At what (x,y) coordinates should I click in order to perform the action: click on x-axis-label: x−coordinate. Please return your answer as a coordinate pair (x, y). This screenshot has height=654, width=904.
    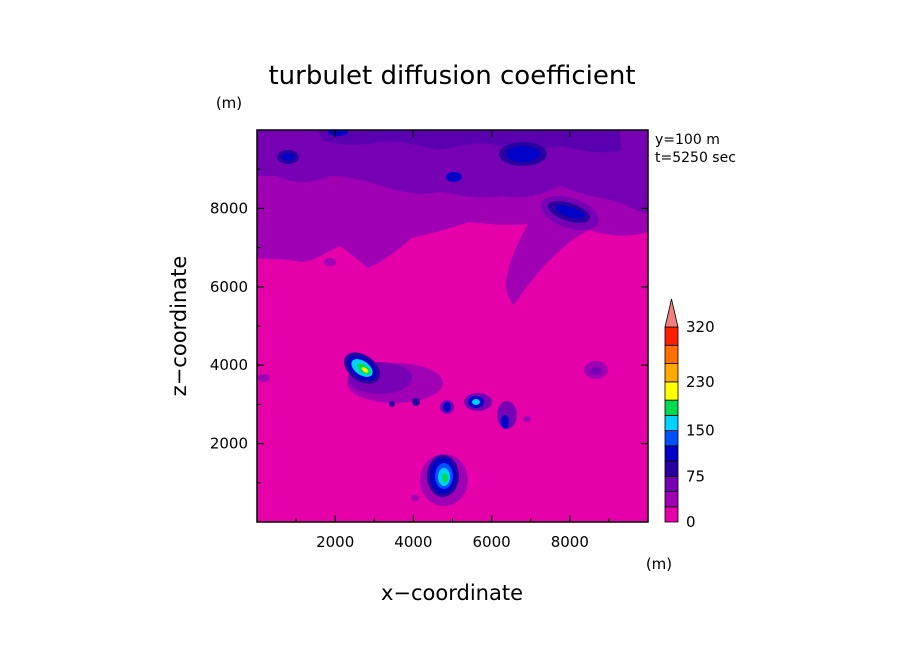
    Looking at the image, I should click on (452, 593).